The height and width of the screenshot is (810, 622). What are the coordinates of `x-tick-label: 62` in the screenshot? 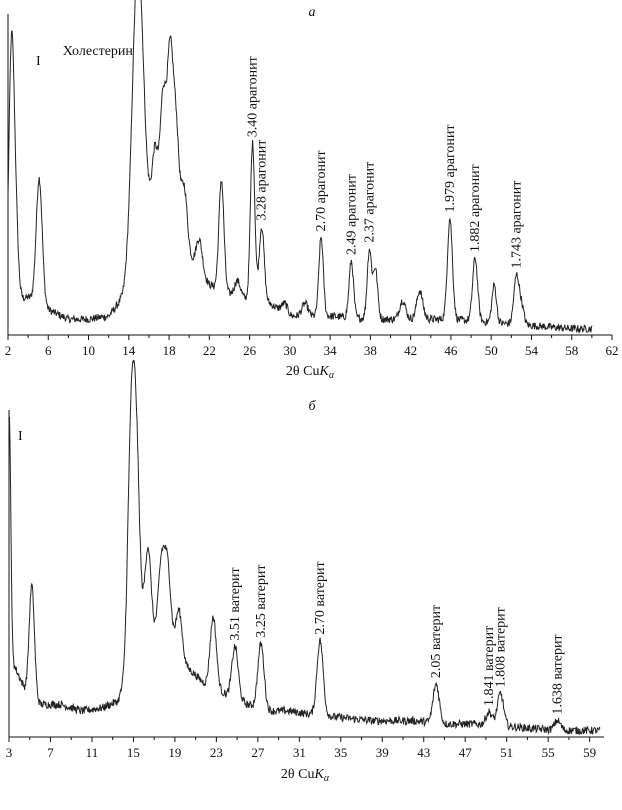 It's located at (612, 350).